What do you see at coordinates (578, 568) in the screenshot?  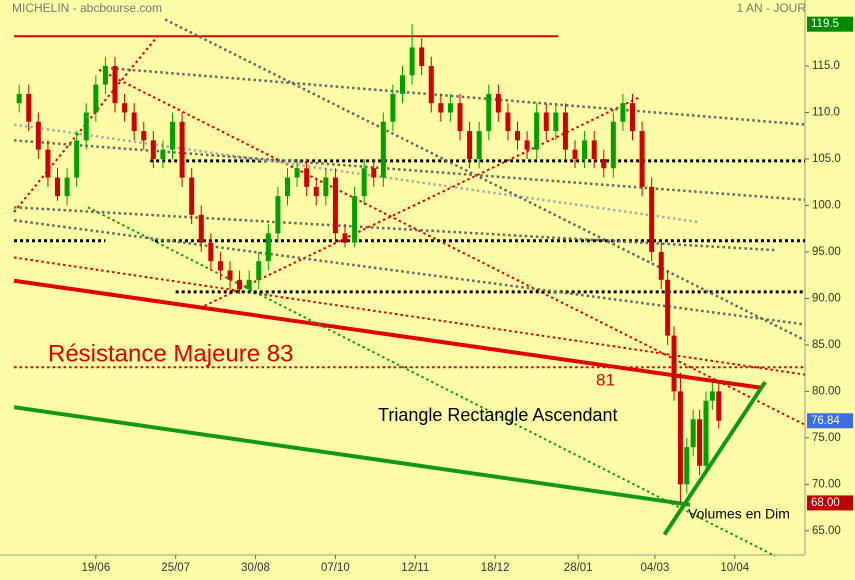 I see `x-tick-label: 28/01` at bounding box center [578, 568].